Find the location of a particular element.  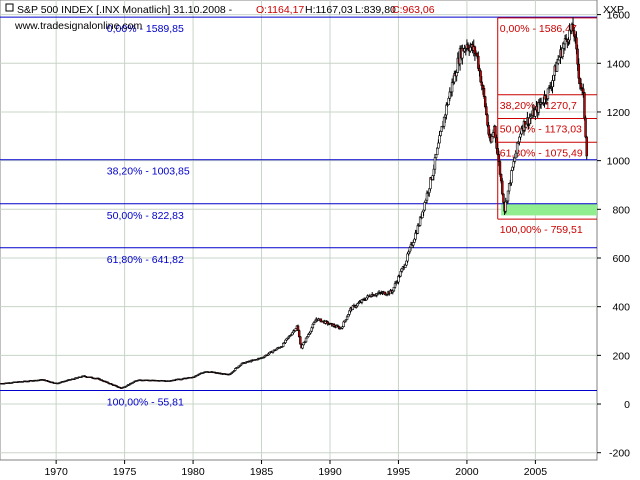

fib-target-zone is located at coordinates (549, 209).